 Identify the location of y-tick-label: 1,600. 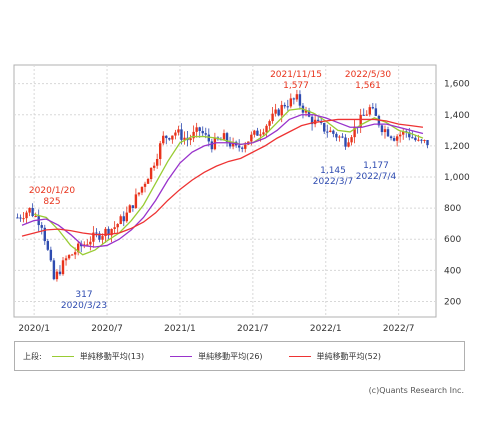
(457, 85).